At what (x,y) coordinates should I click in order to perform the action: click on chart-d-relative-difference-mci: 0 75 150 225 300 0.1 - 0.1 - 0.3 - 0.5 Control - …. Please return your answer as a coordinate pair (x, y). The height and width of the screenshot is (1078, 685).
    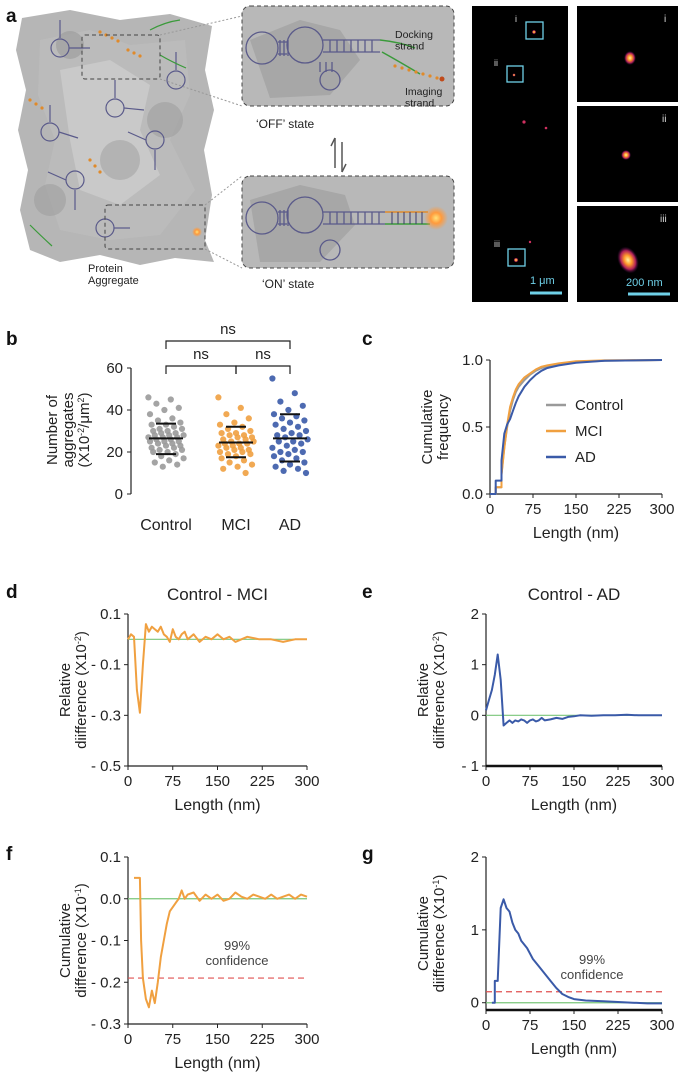
    Looking at the image, I should click on (188, 699).